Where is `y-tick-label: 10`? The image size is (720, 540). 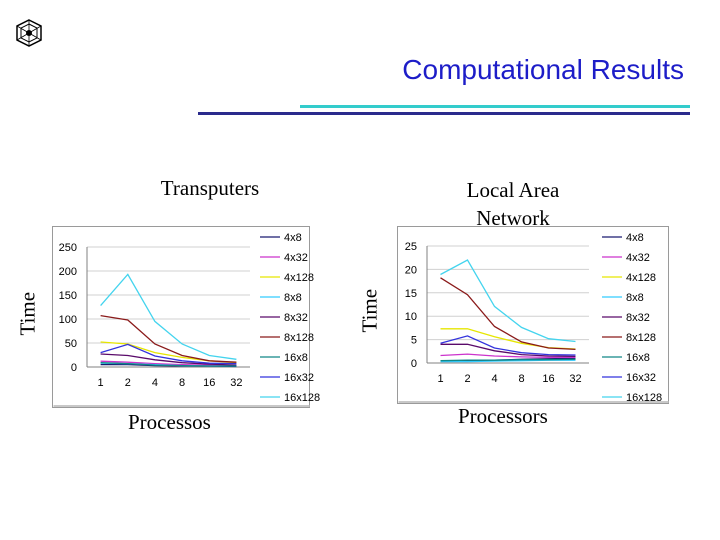 y-tick-label: 10 is located at coordinates (411, 317).